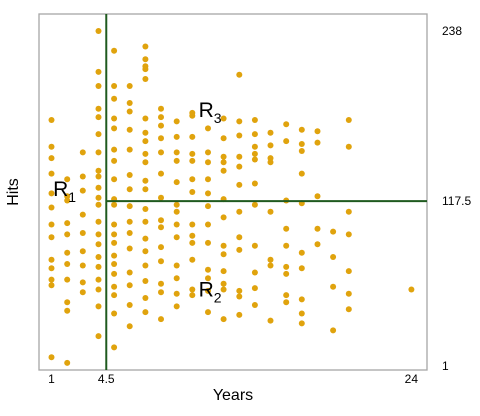 The image size is (480, 416). I want to click on y-tick-labels: 238 117.5 1, so click(456, 198).